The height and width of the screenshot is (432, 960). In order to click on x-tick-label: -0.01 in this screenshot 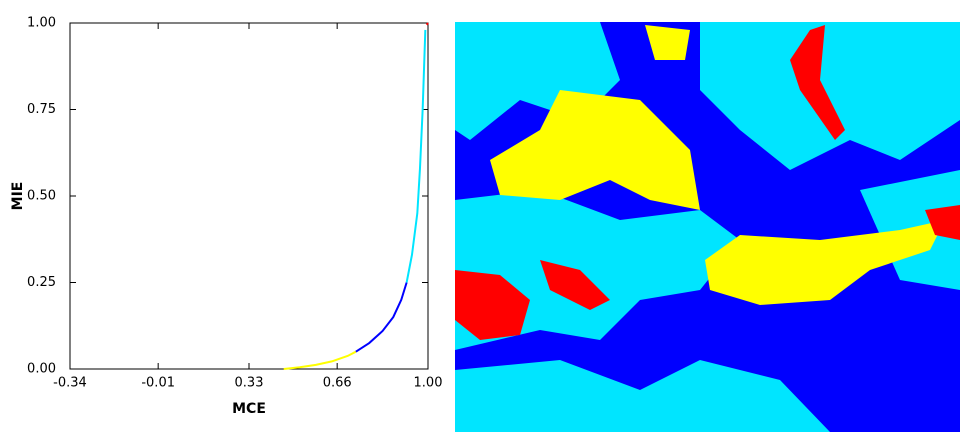, I will do `click(158, 383)`.